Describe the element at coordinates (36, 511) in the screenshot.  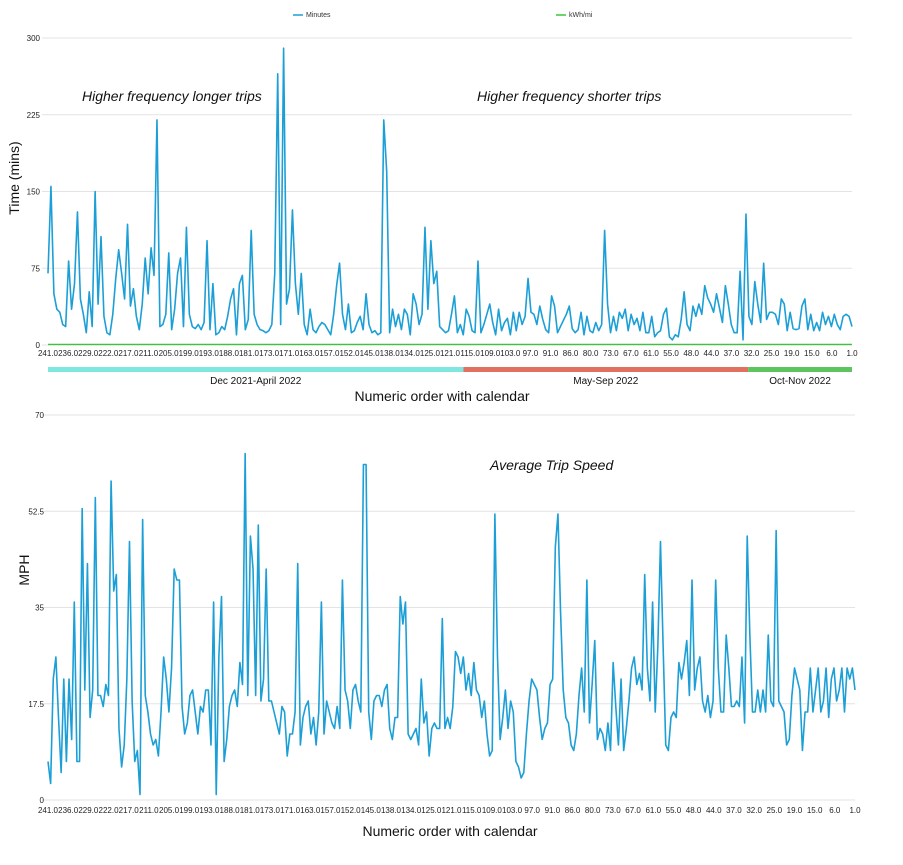
I see `y-tick-label: 52.5` at that location.